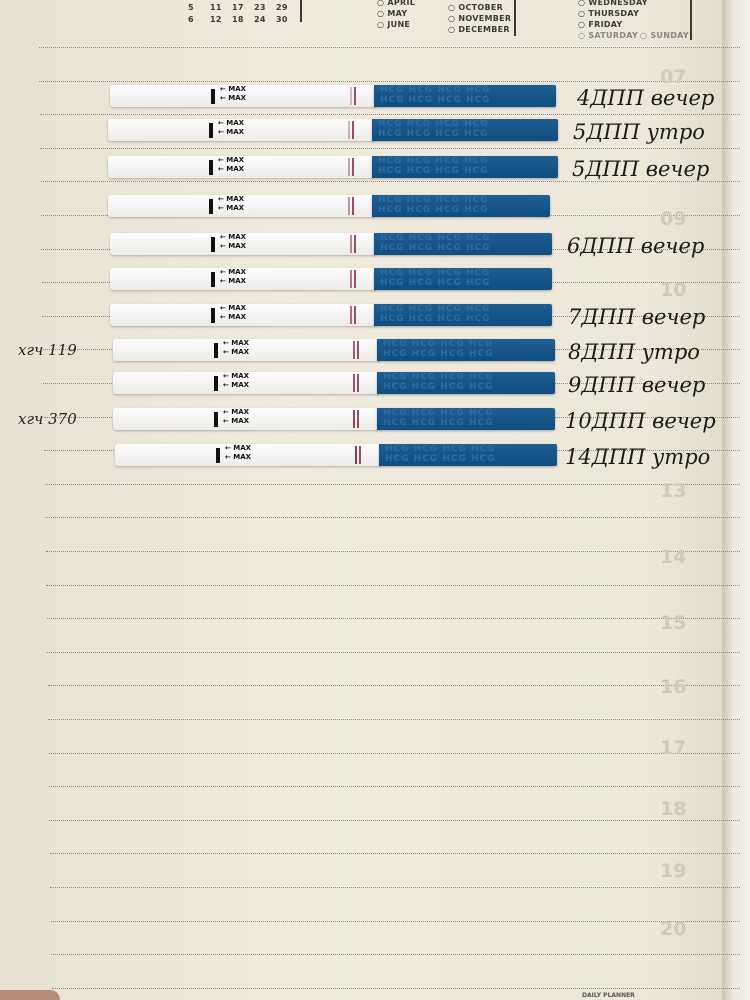 The image size is (750, 1000). I want to click on month-option: ○ JUNE, so click(394, 24).